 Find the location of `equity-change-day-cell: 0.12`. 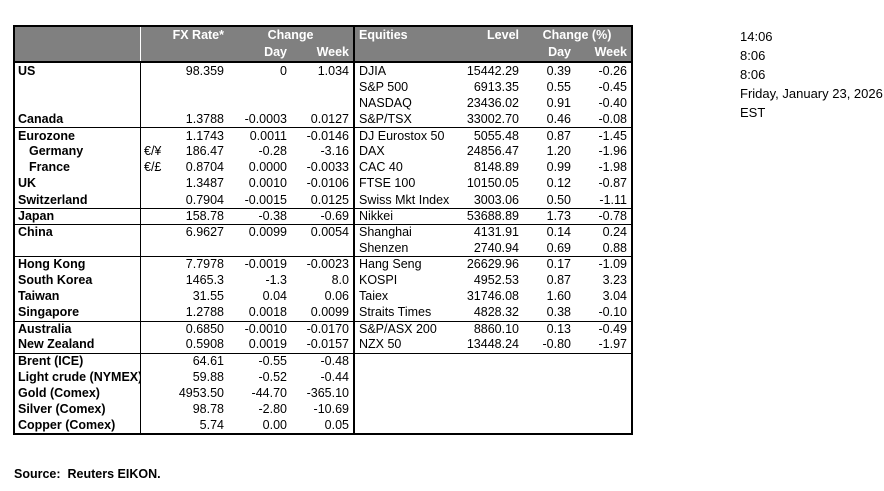

equity-change-day-cell: 0.12 is located at coordinates (558, 183).